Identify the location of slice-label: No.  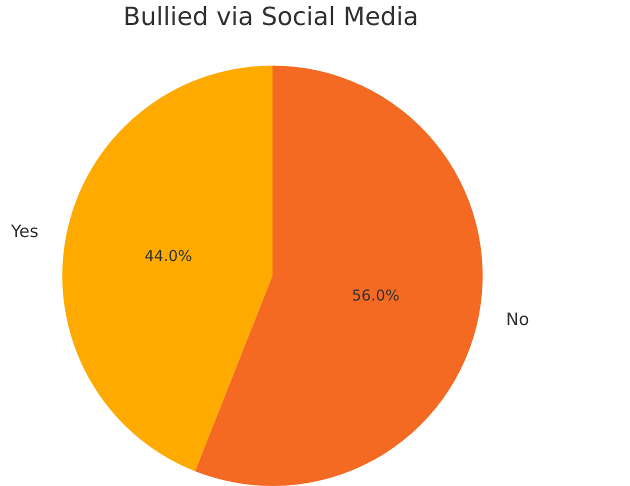
(518, 320).